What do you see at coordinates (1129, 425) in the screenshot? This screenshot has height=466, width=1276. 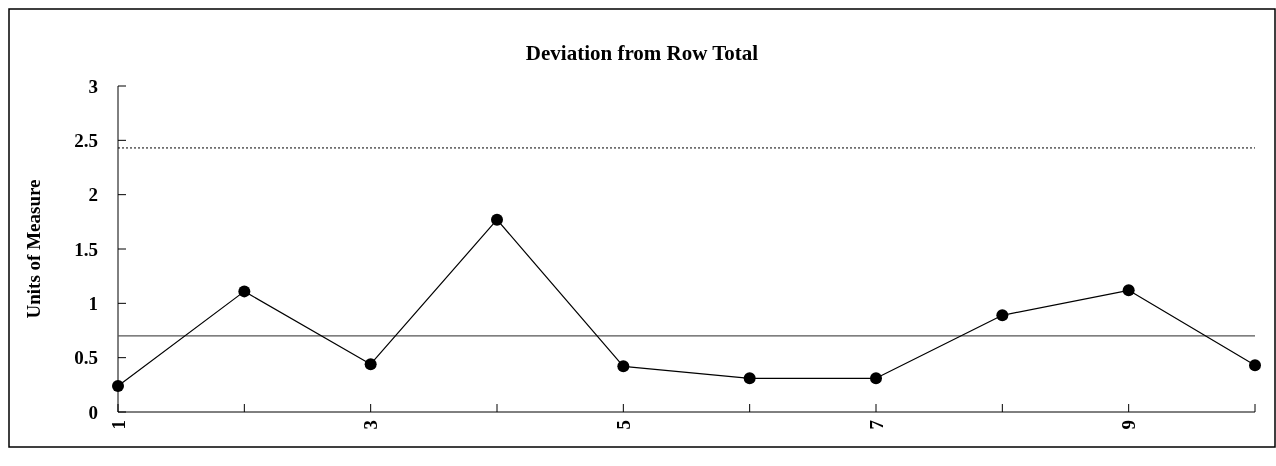 I see `x-tick-label: 9` at bounding box center [1129, 425].